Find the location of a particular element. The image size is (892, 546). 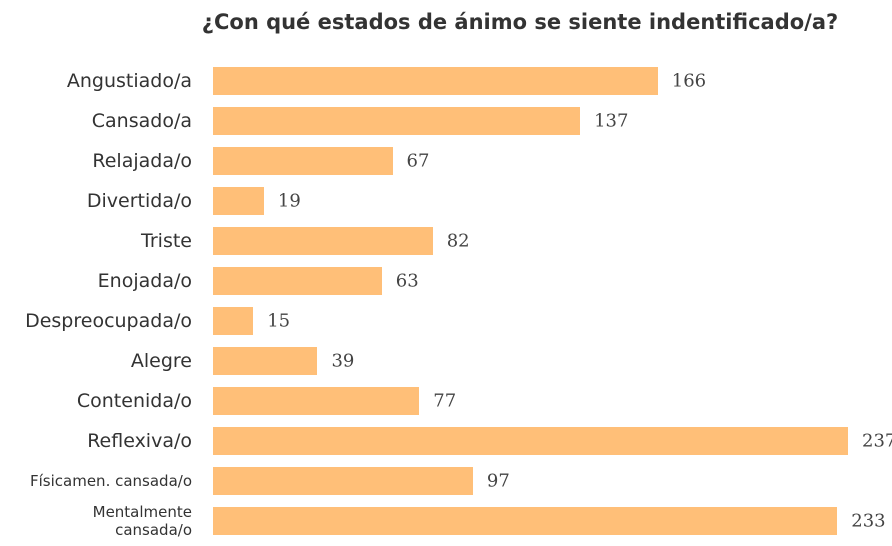

value-label: 77 is located at coordinates (445, 401).